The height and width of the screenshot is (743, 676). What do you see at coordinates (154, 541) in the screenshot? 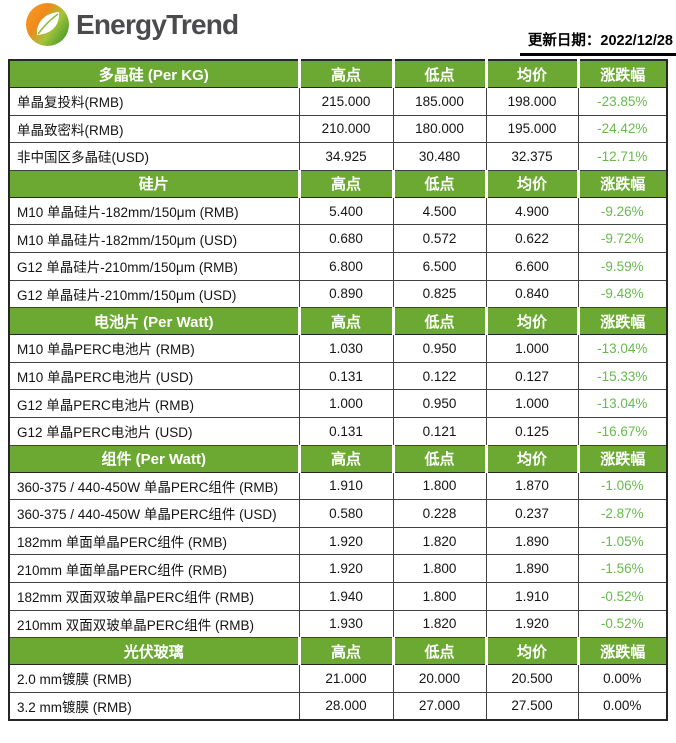
I see `item-name: 182mm 单面单晶PERC组件 (RMB)` at bounding box center [154, 541].